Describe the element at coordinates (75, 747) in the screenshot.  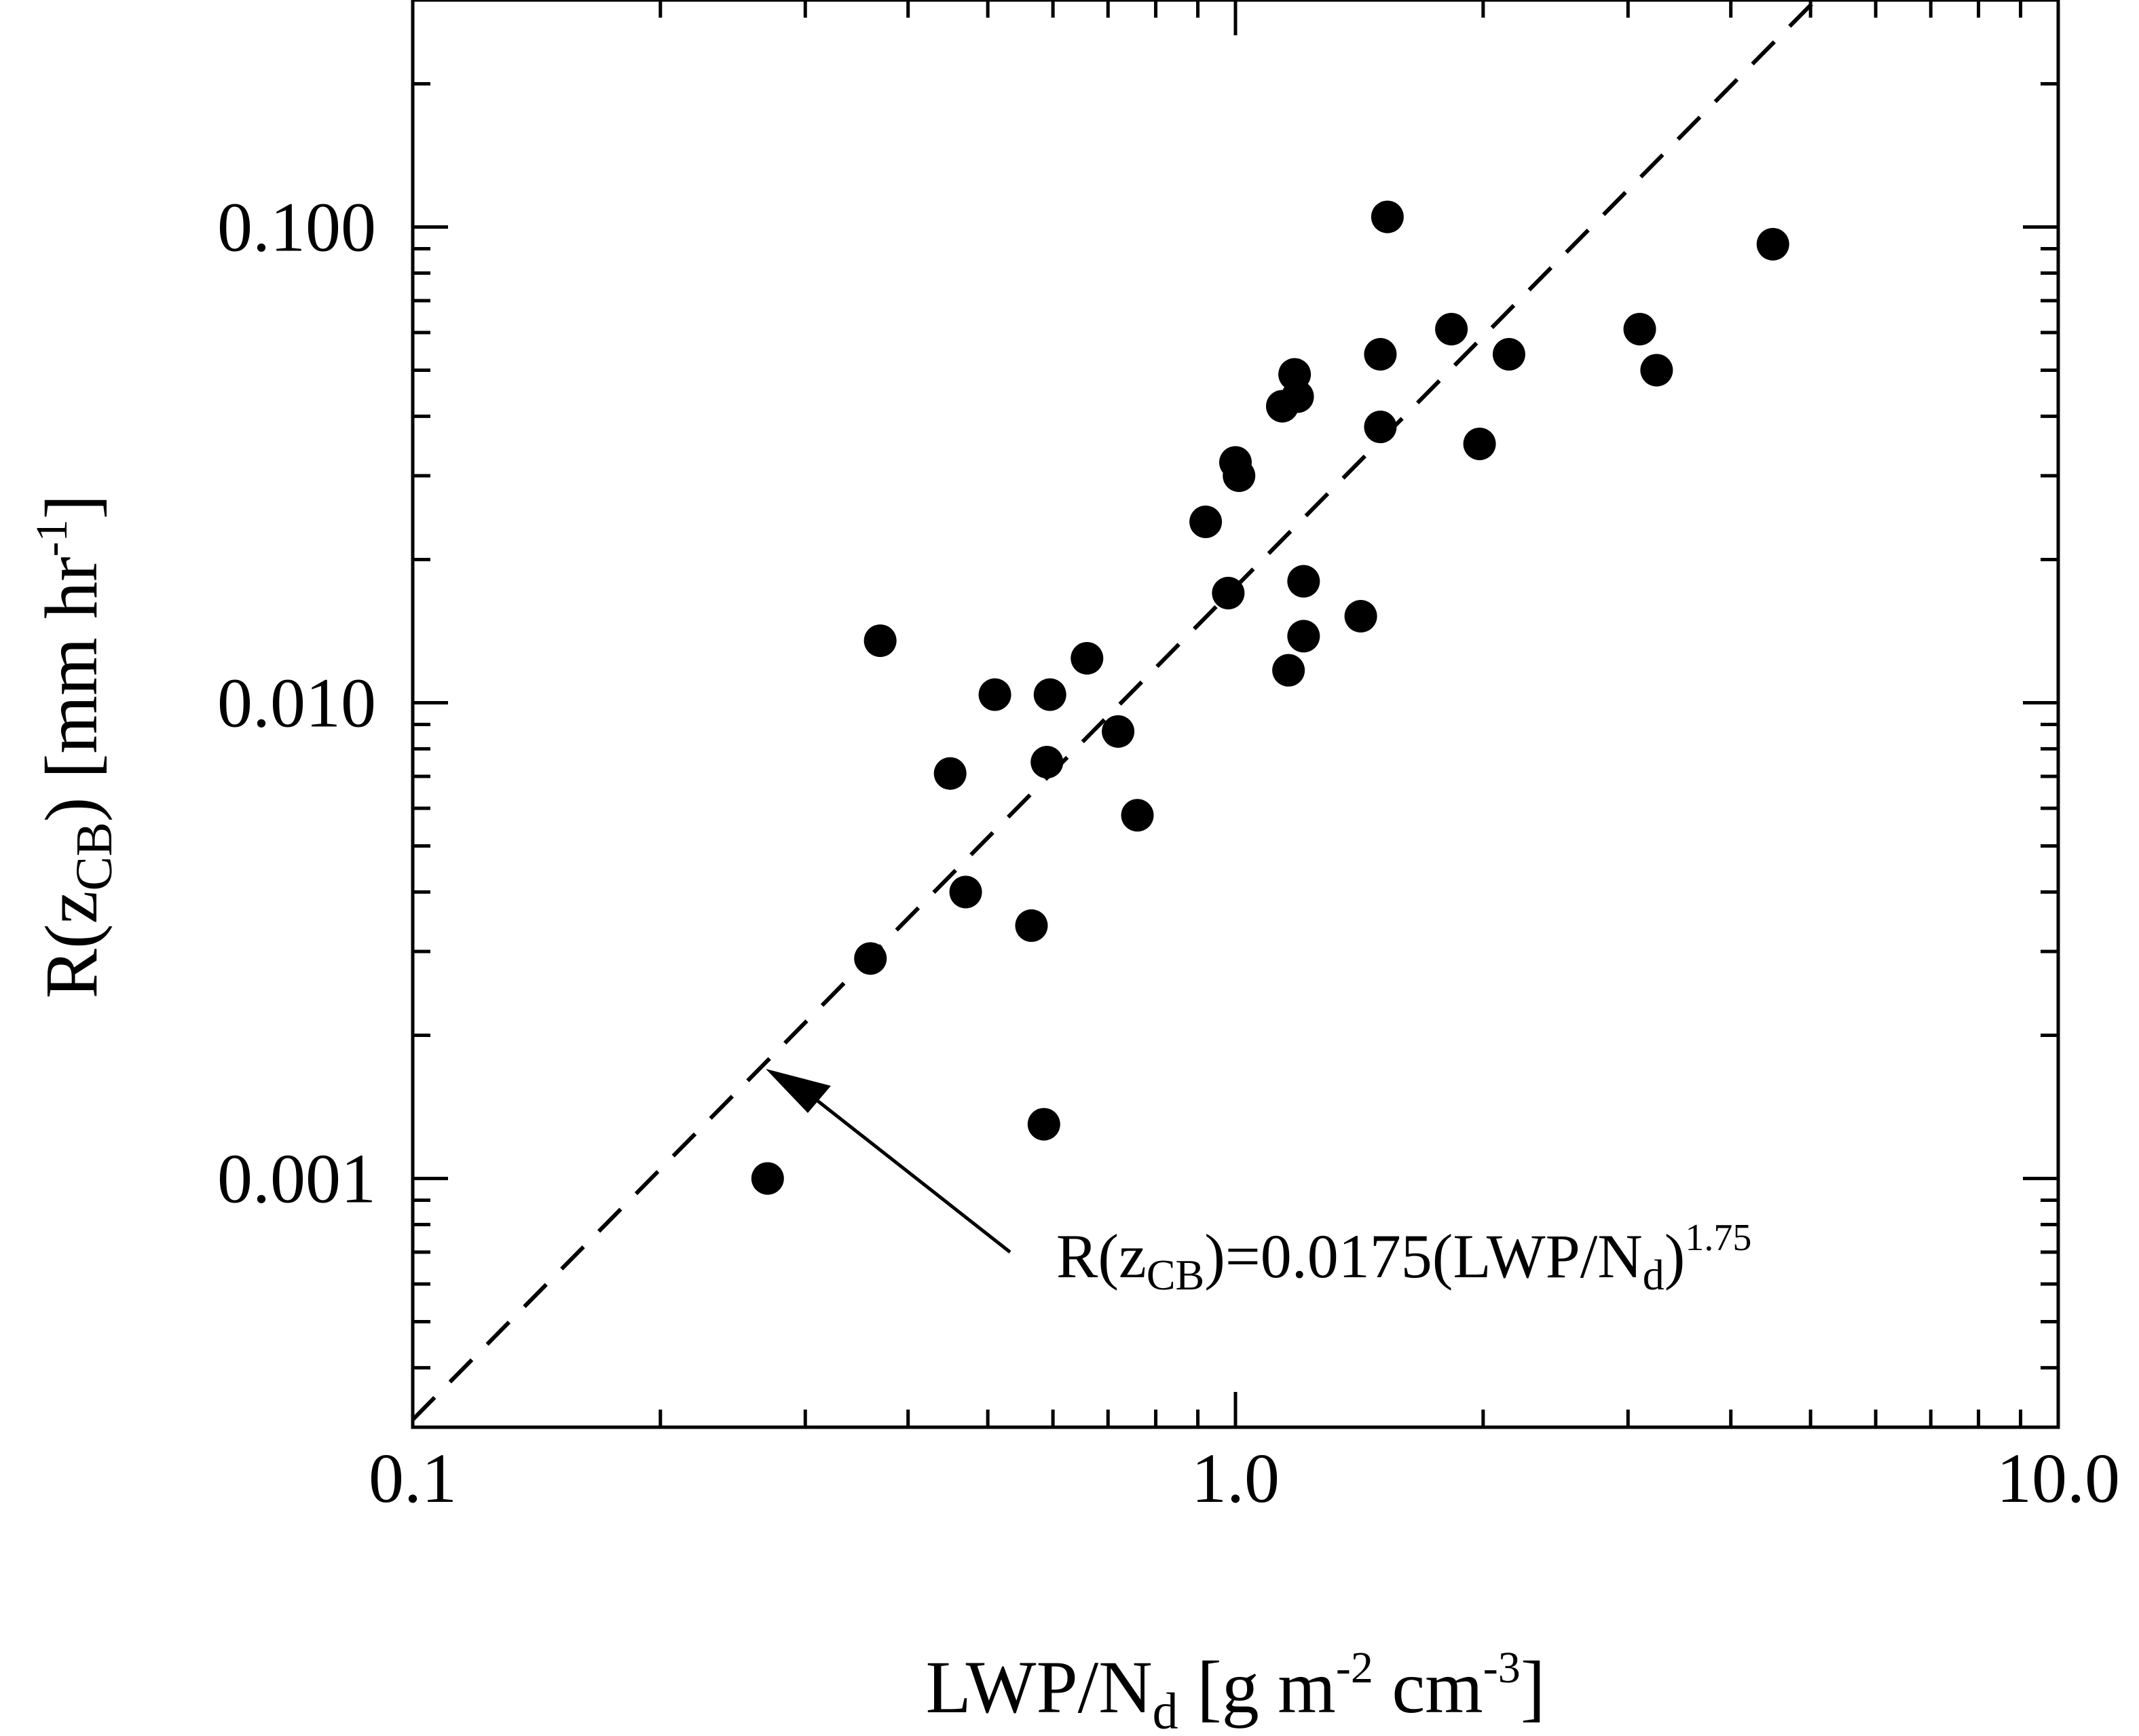
I see `y-axis-title: R(zCB) [mm hr-1]` at that location.